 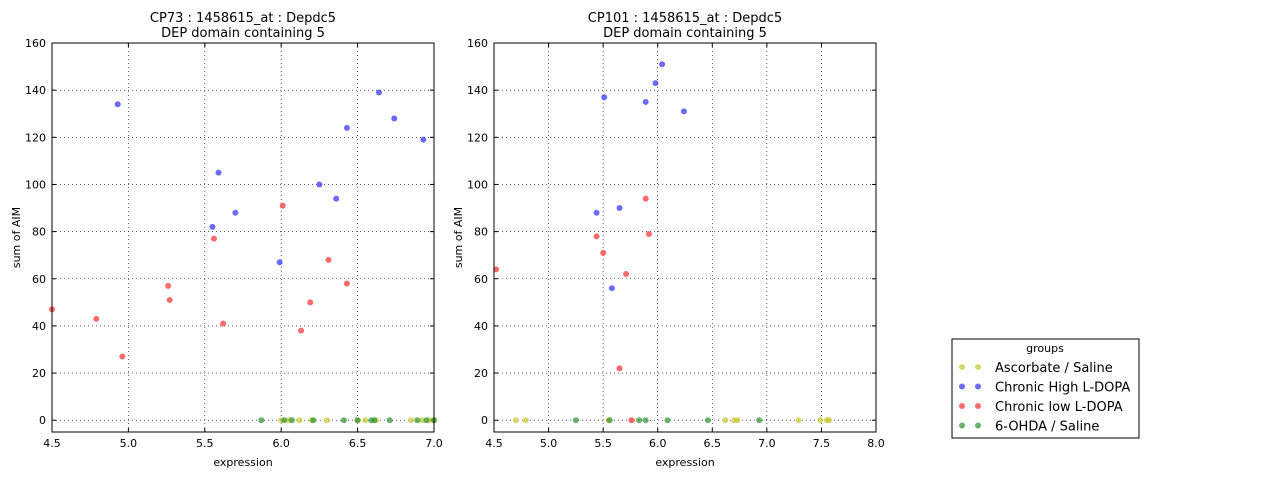 What do you see at coordinates (35, 184) in the screenshot?
I see `y-tick-label: 100` at bounding box center [35, 184].